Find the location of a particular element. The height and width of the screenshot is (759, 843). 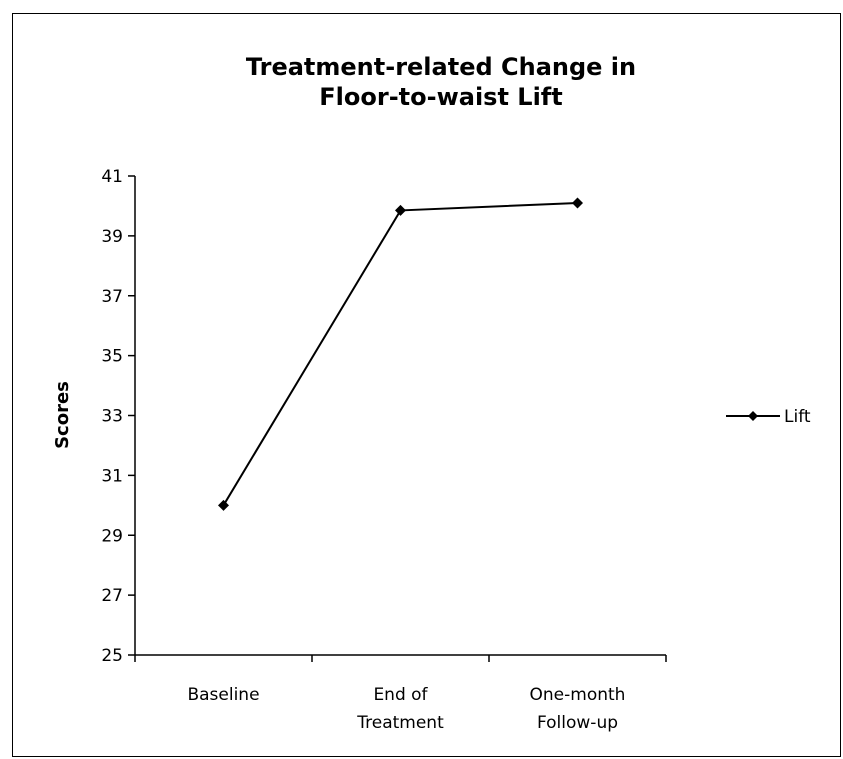

y-tick-label: 31 is located at coordinates (112, 476).